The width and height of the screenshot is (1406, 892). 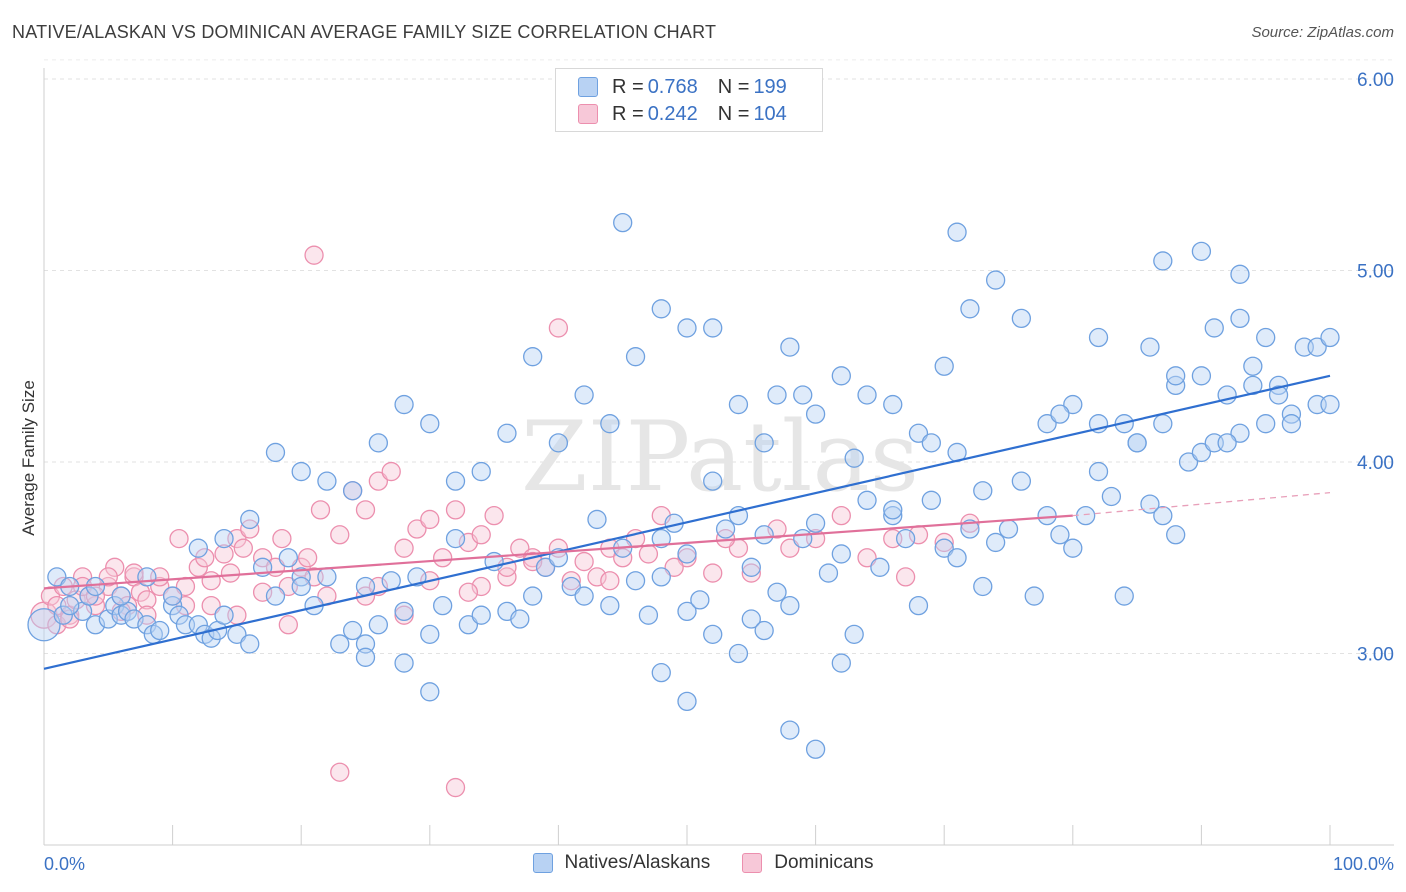 I want to click on y-tick-labels: 3.00 4.00 5.00 6.00, so click(x=1375, y=368).